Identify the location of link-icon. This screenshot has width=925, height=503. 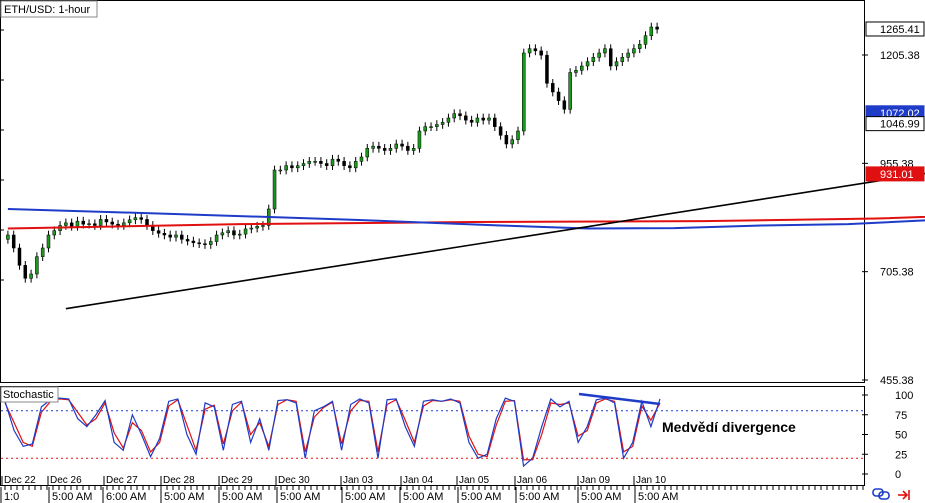
(881, 494).